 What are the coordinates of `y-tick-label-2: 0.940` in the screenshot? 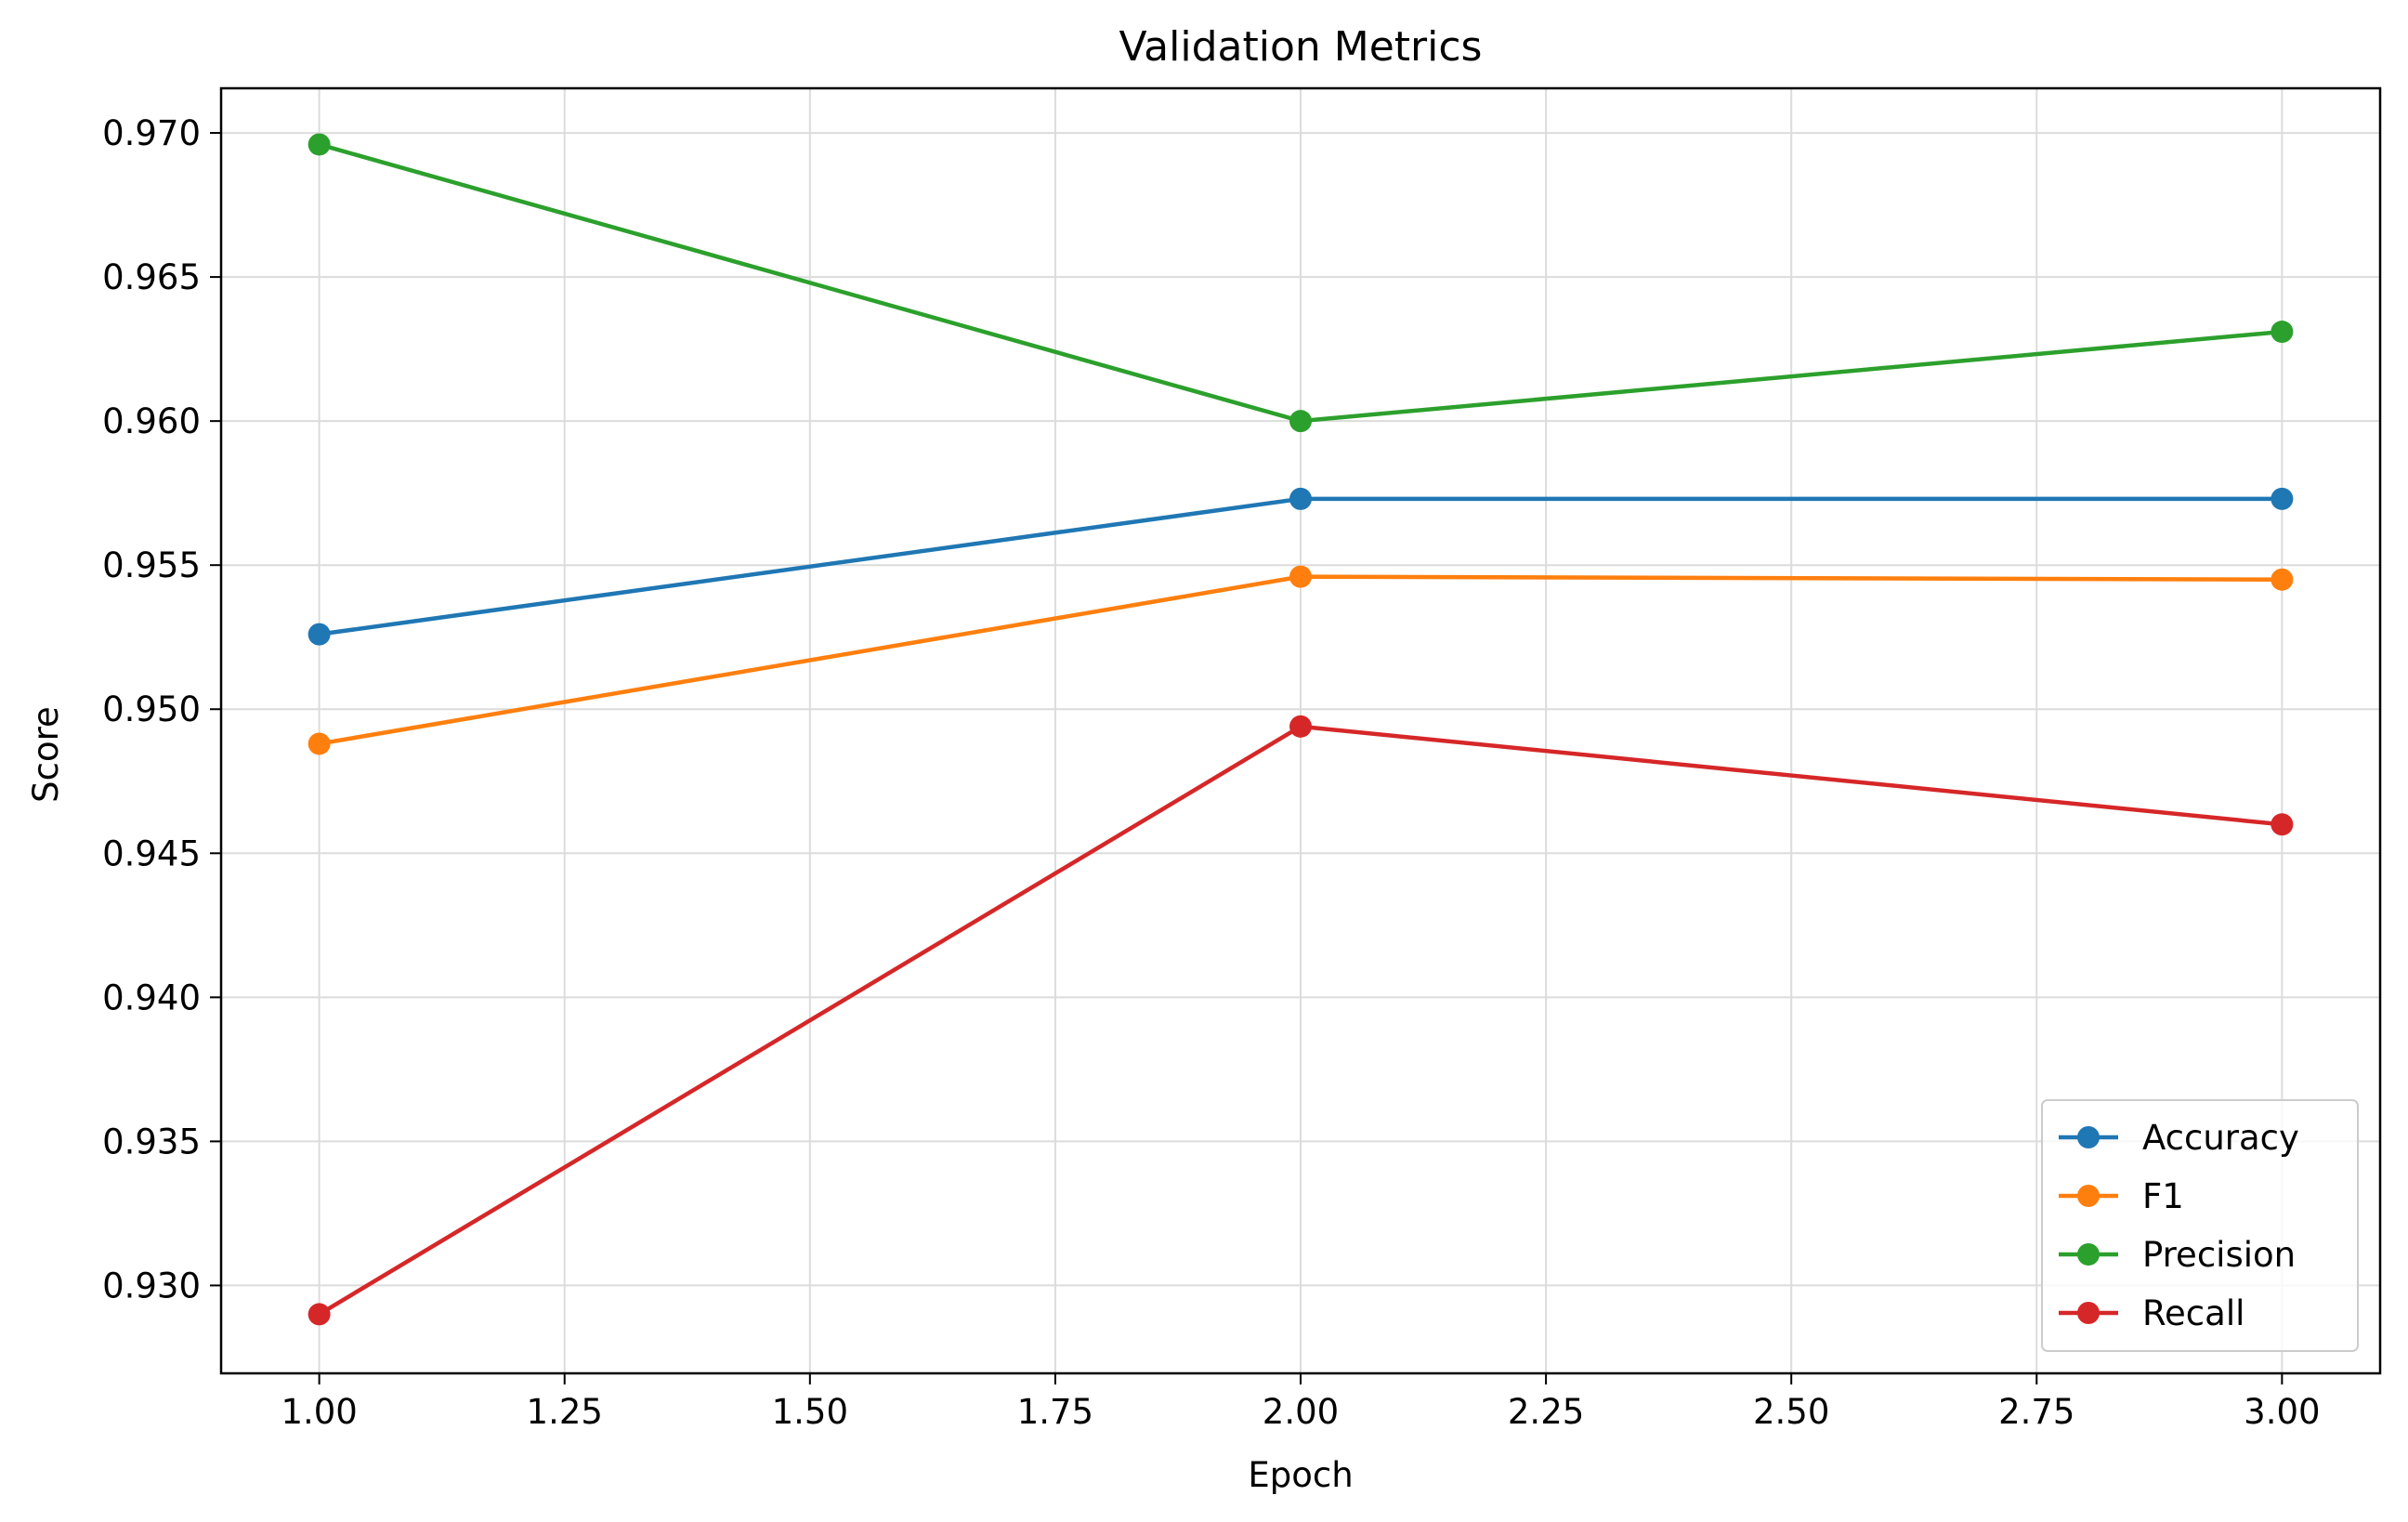 It's located at (151, 997).